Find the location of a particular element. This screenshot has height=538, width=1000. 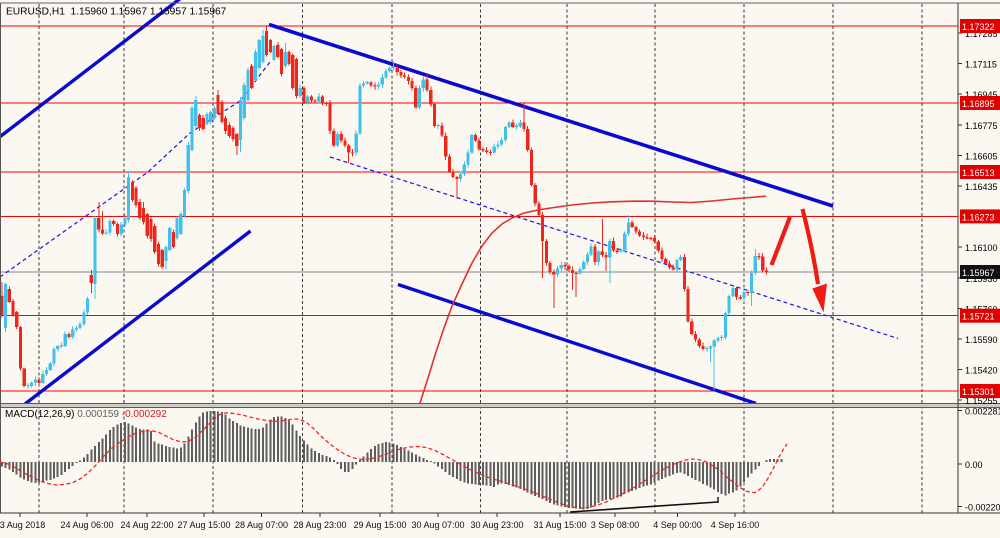

svg-text:MACD(12,26,9) 0.000159 -0.0002: MACD(12,26,9) 0.000159 -0.000292 is located at coordinates (86, 414).